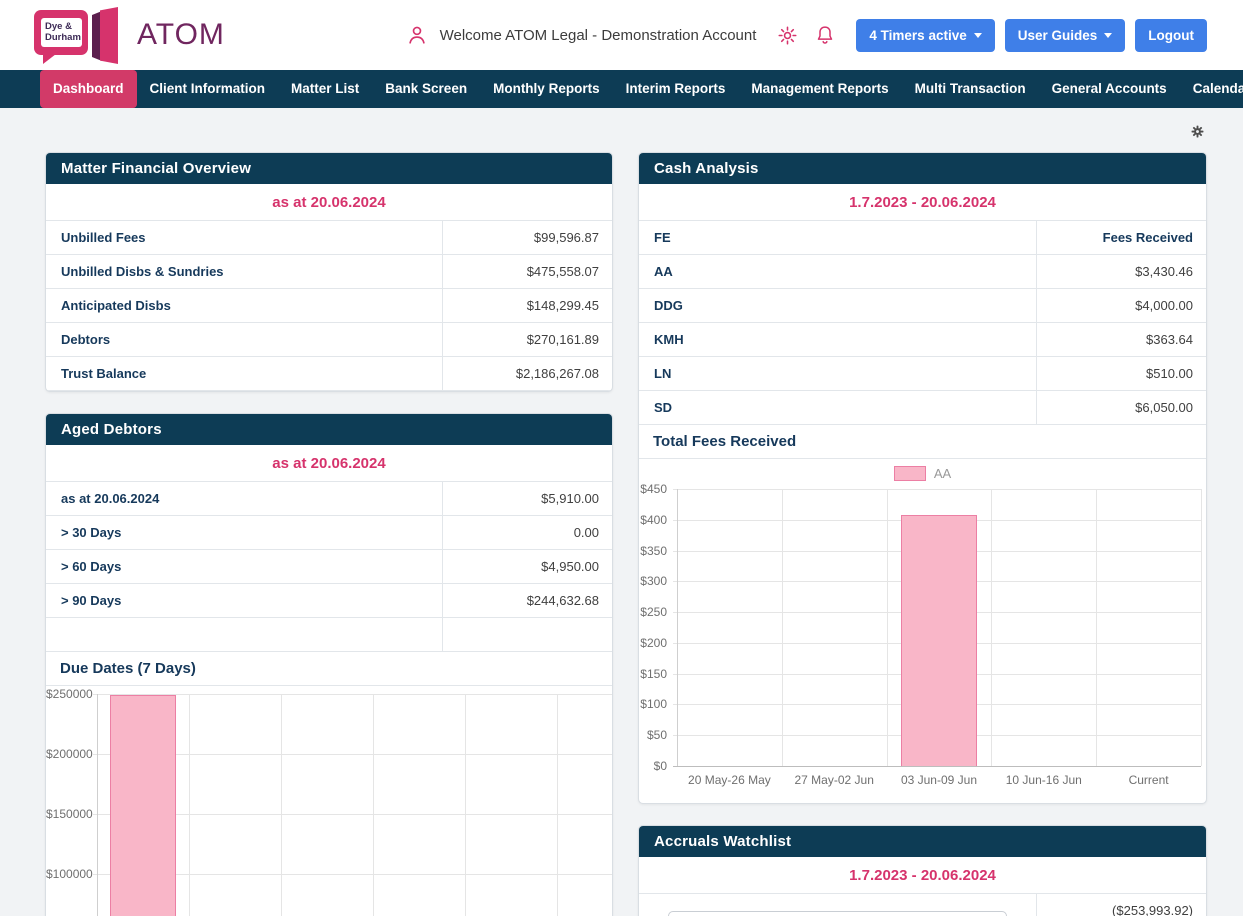 The width and height of the screenshot is (1243, 916). Describe the element at coordinates (546, 88) in the screenshot. I see `nav-tab-monthly-reports: Monthly Reports` at that location.